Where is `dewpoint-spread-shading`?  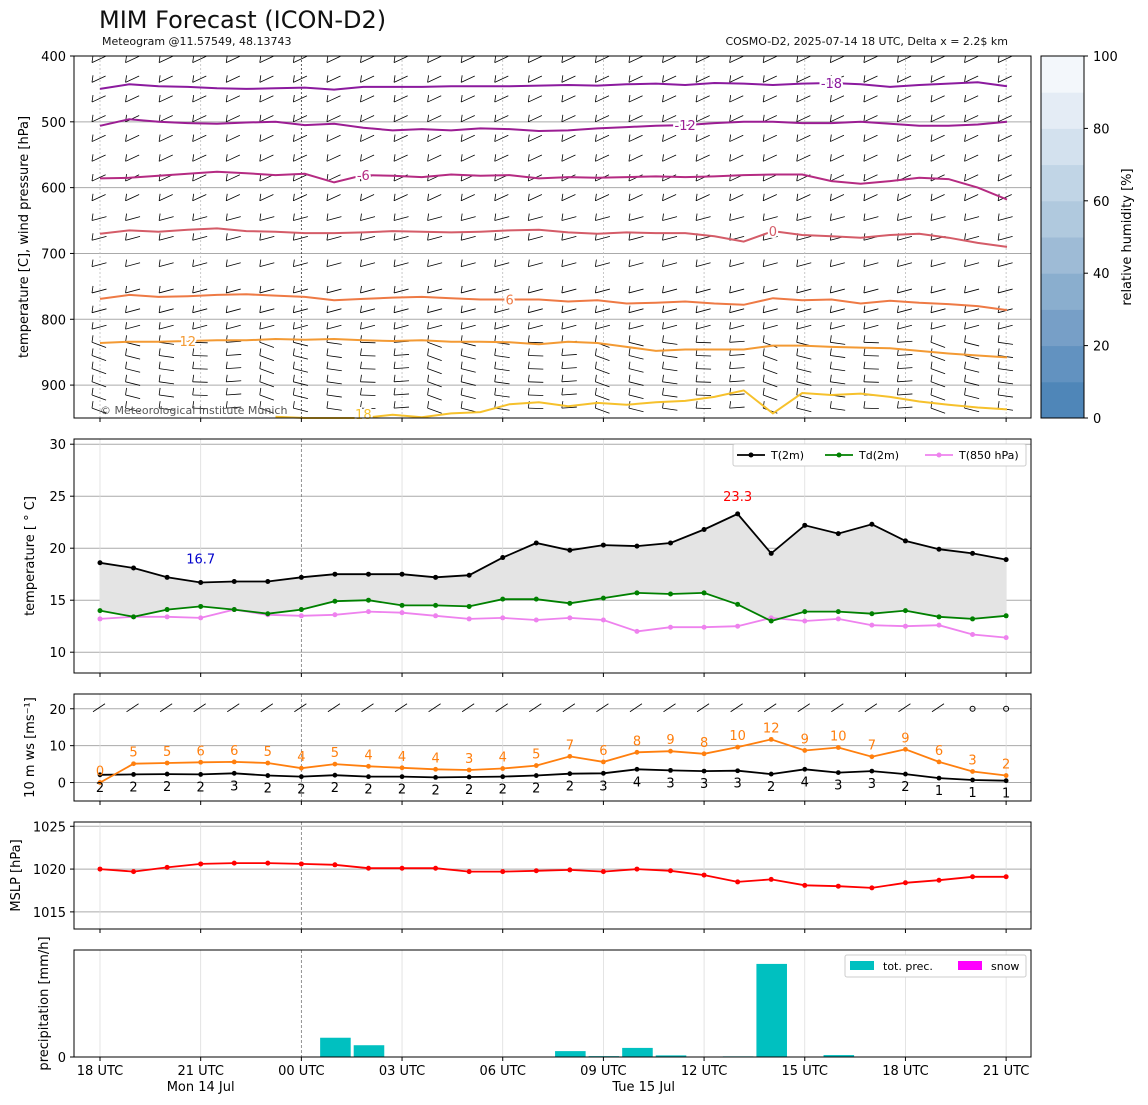 dewpoint-spread-shading is located at coordinates (553, 567).